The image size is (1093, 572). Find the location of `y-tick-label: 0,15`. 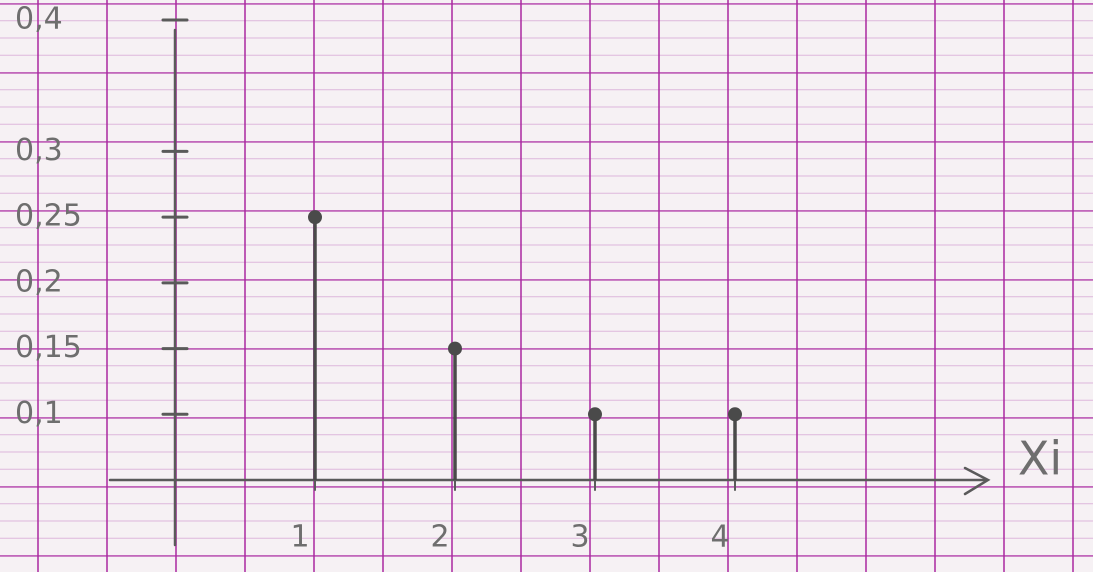

y-tick-label: 0,15 is located at coordinates (48, 347).